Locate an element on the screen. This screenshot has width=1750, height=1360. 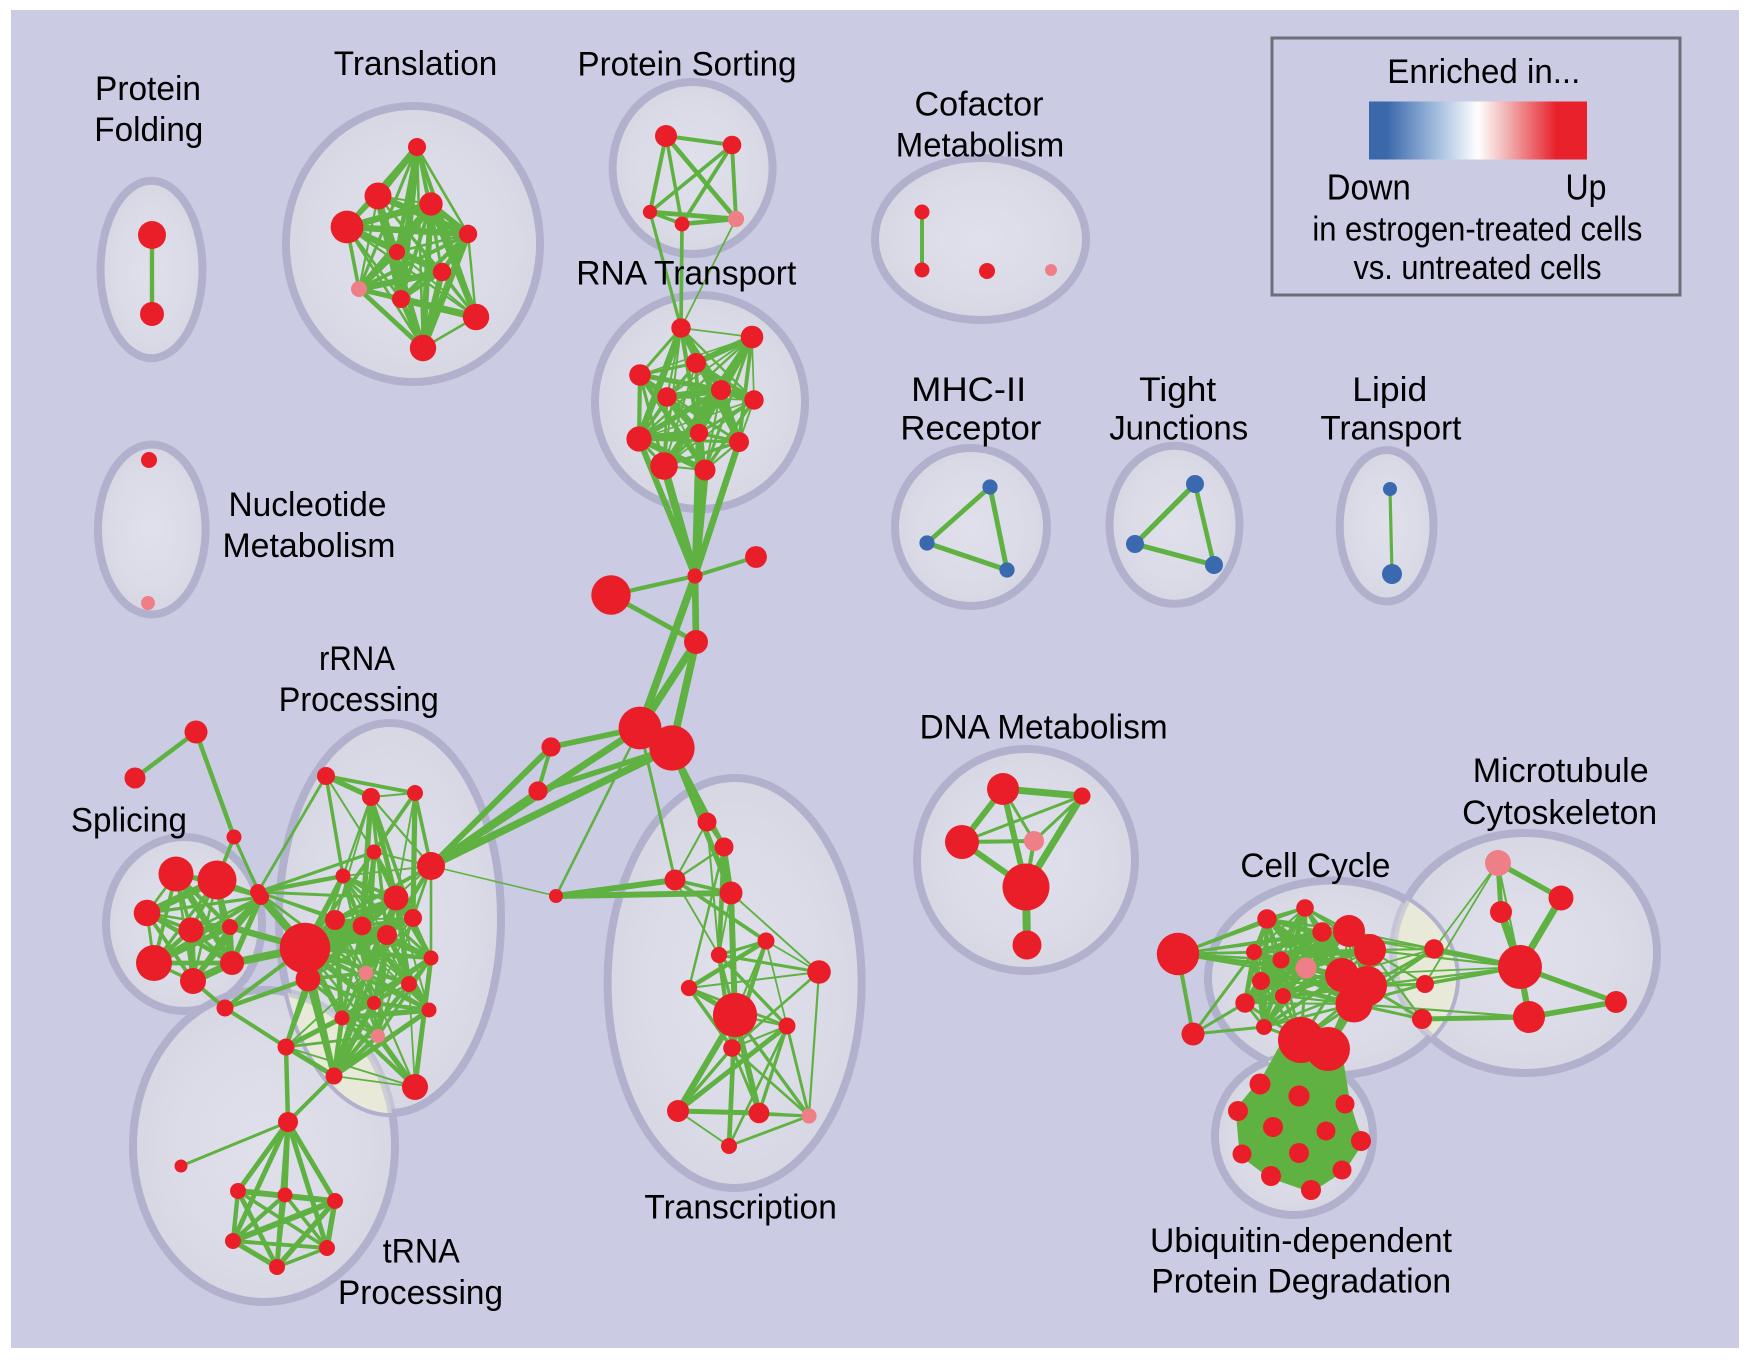
svg-text: Cofactor is located at coordinates (979, 105).